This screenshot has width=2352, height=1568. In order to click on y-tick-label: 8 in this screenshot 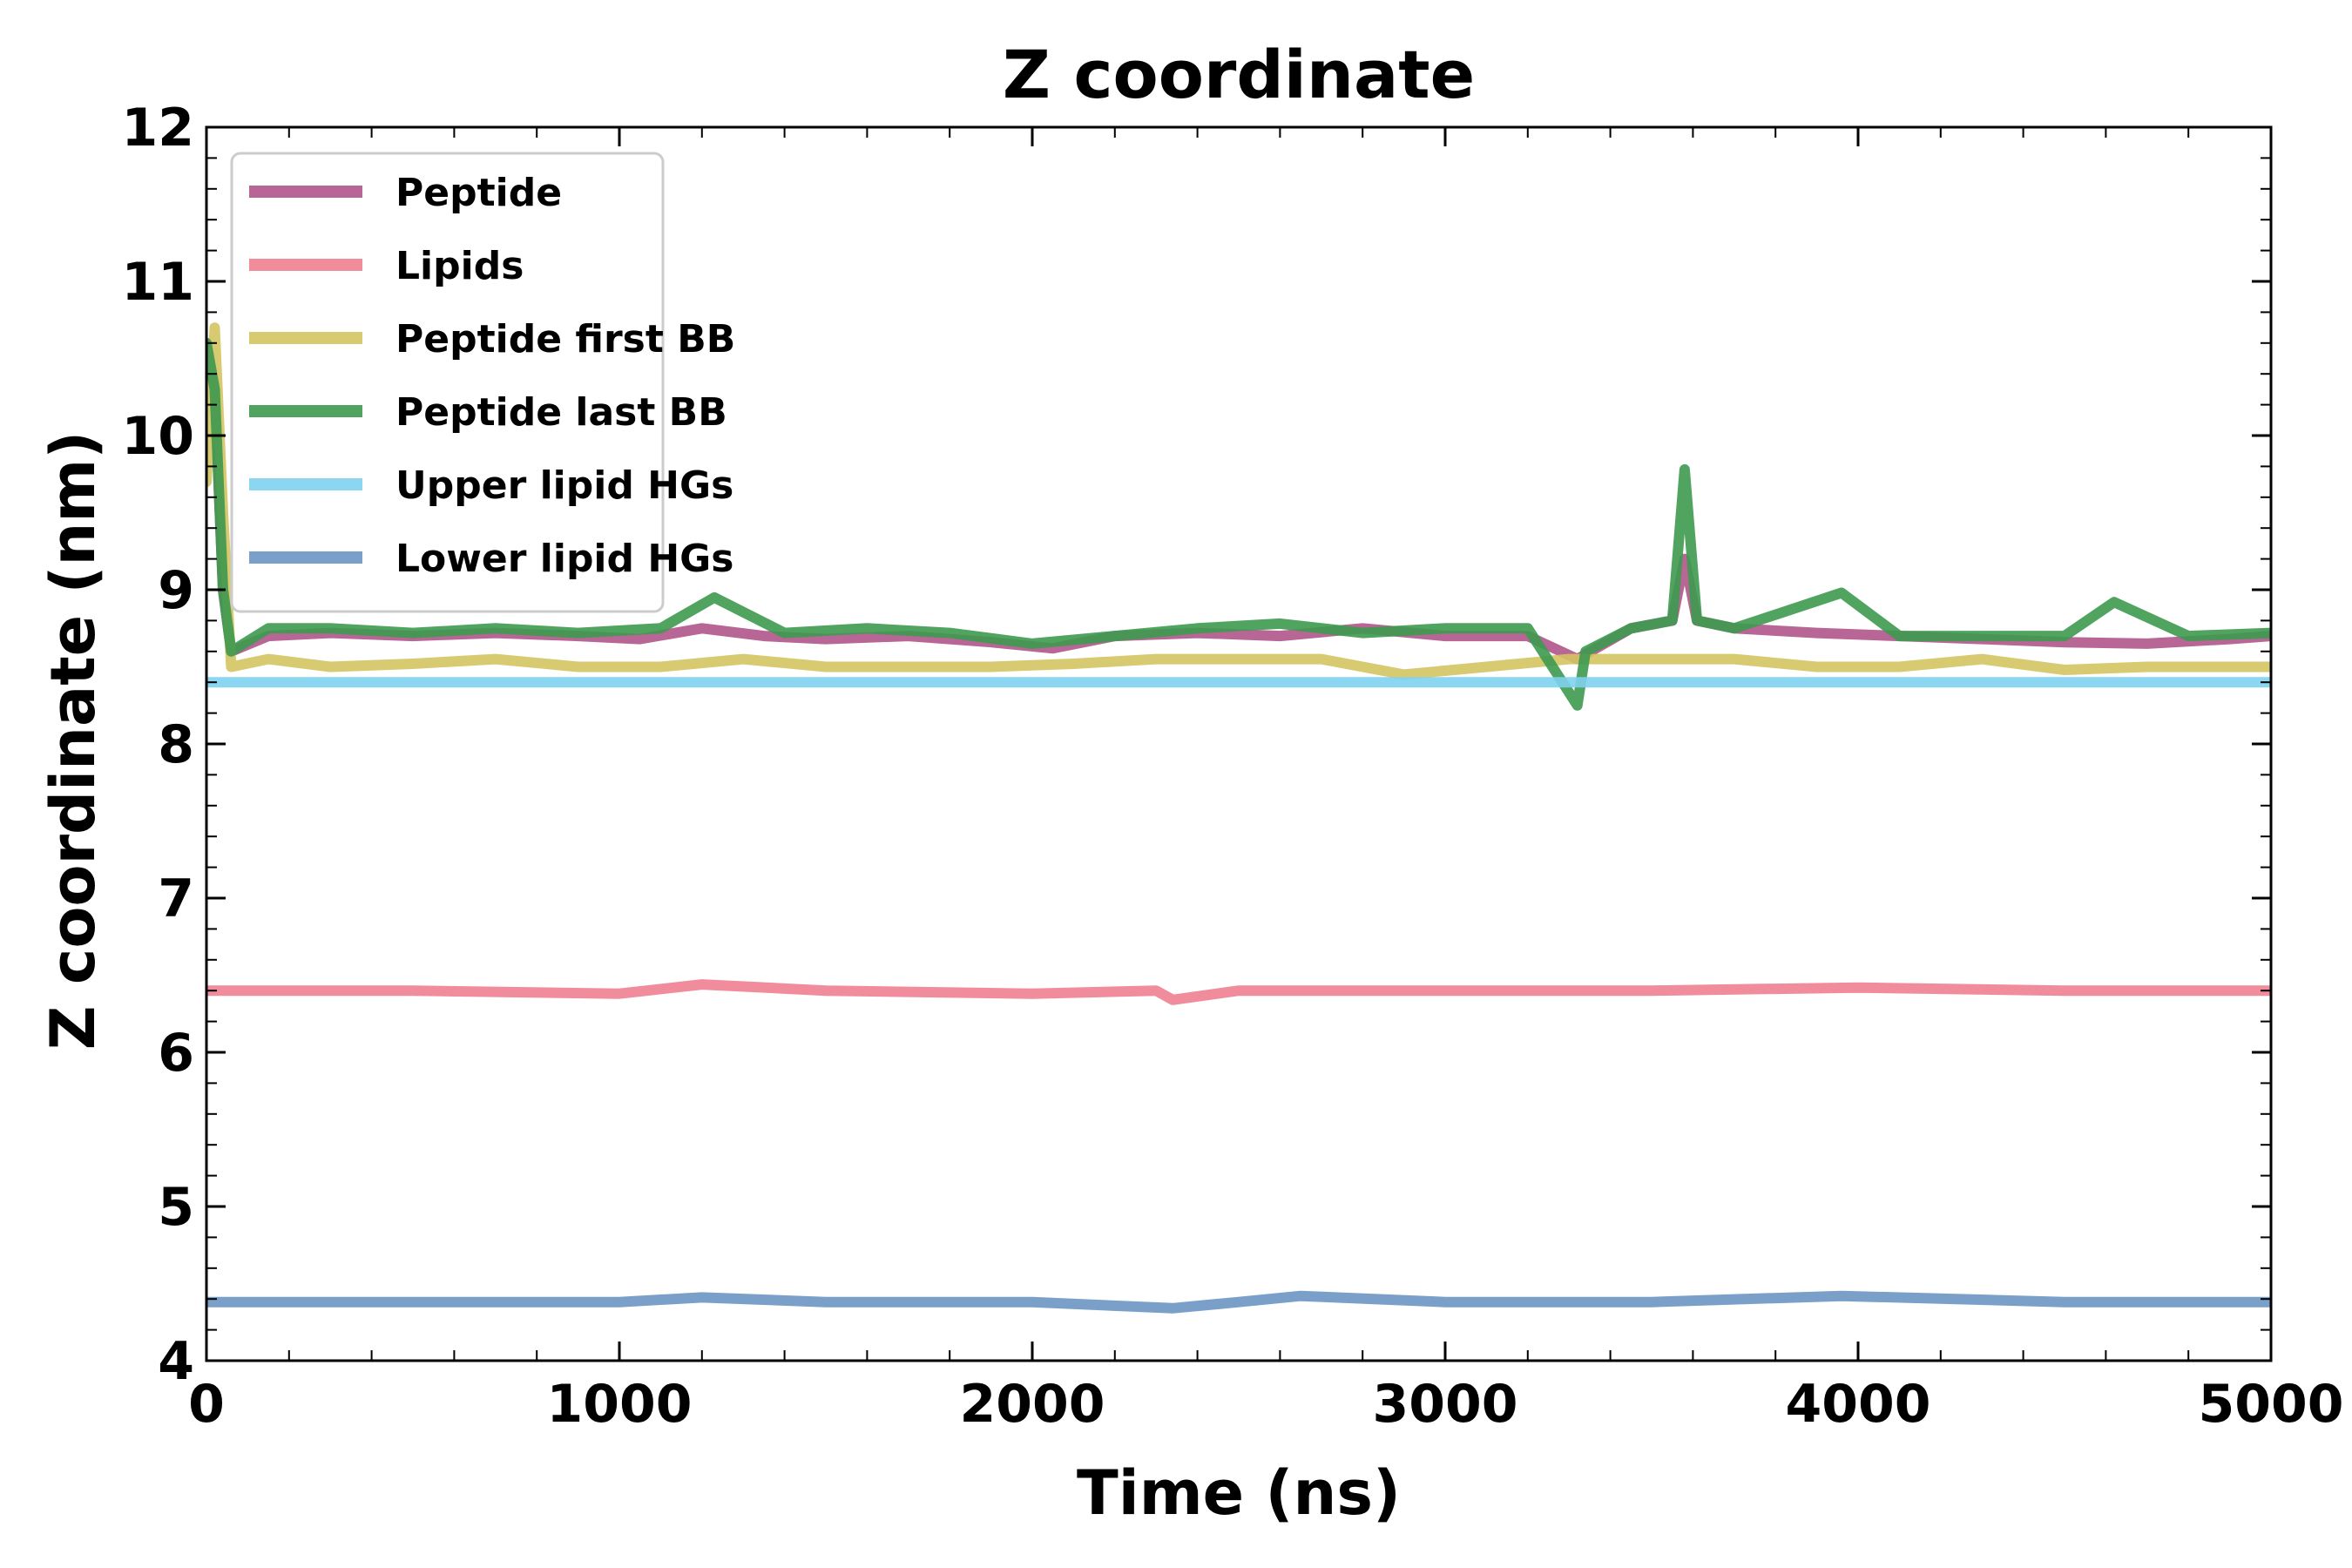, I will do `click(176, 744)`.